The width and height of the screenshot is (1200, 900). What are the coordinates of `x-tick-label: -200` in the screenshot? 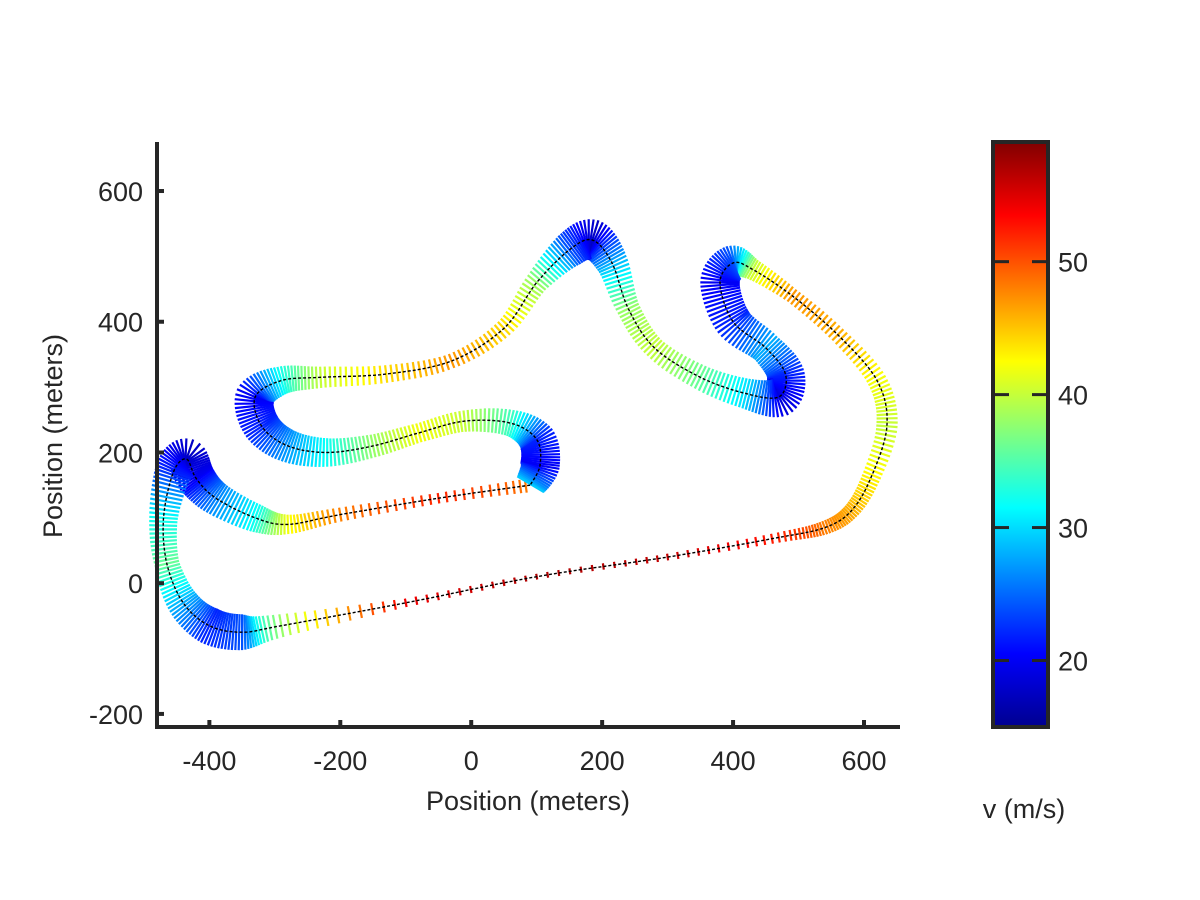 It's located at (340, 761).